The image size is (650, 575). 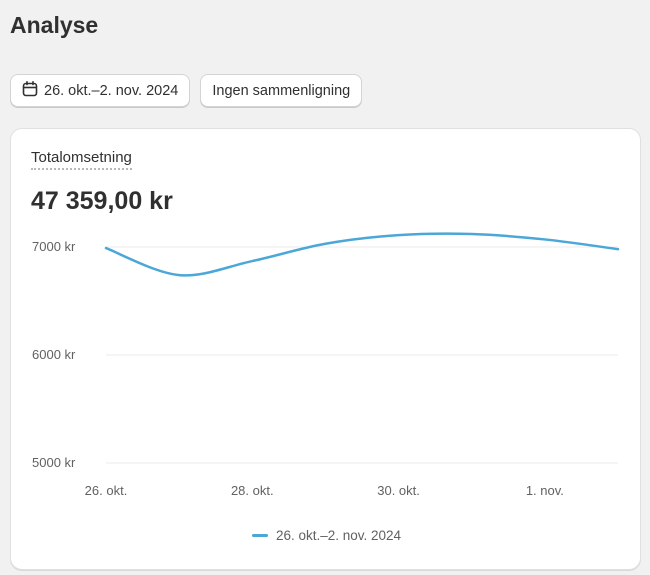 I want to click on y-axis-labels: 7000 kr 6000 kr 5000 kr, so click(x=54, y=354).